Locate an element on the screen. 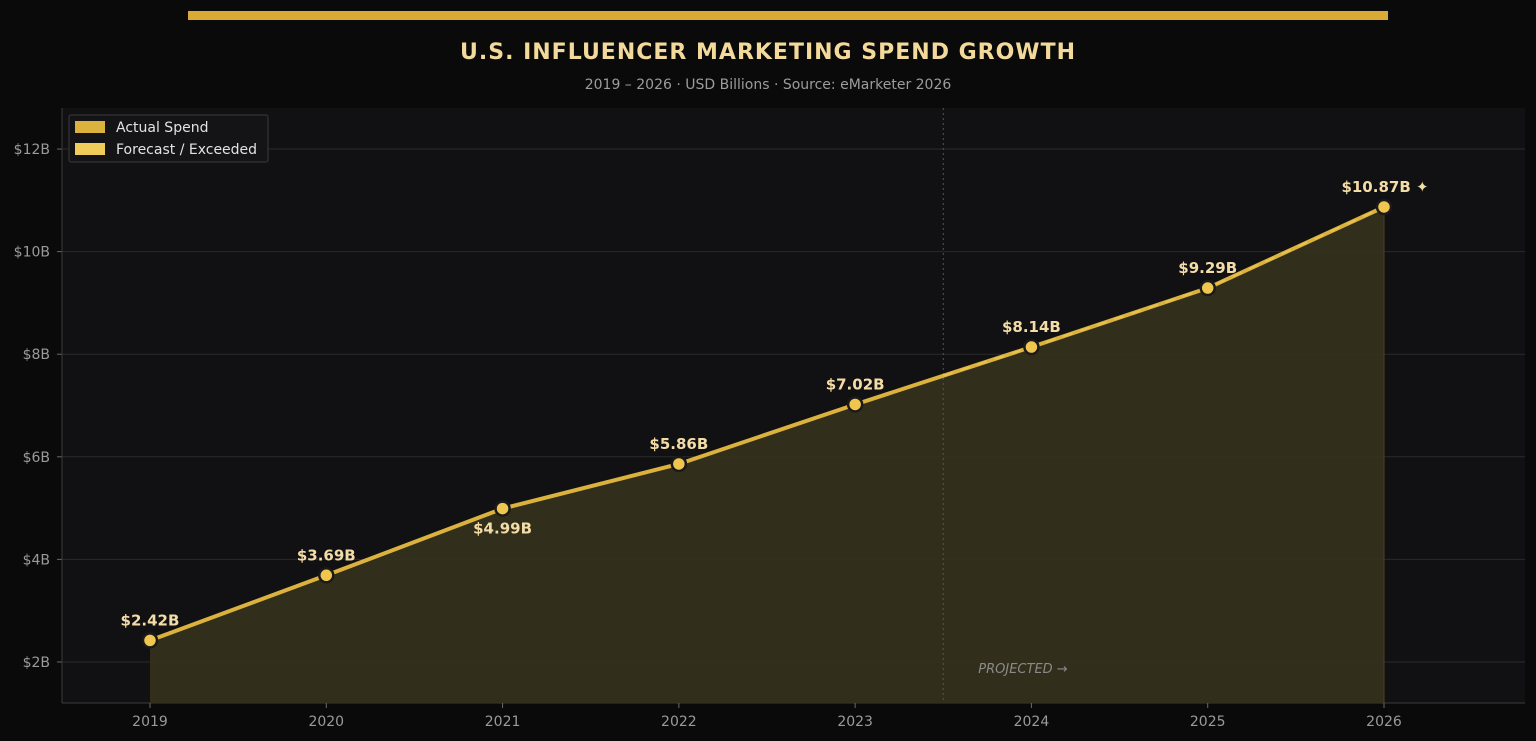 This screenshot has height=741, width=1536. y-tick-label: $8B is located at coordinates (36, 355).